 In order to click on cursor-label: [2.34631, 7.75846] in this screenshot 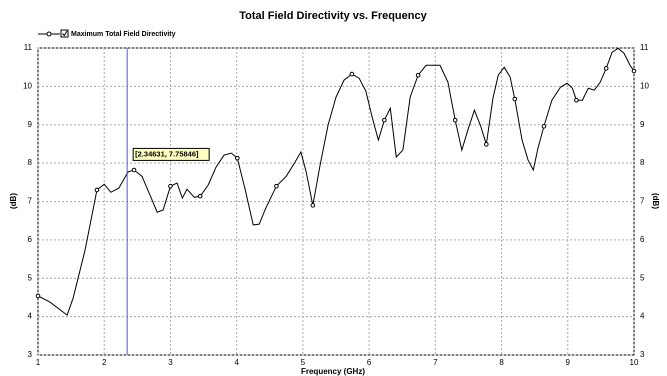, I will do `click(167, 153)`.